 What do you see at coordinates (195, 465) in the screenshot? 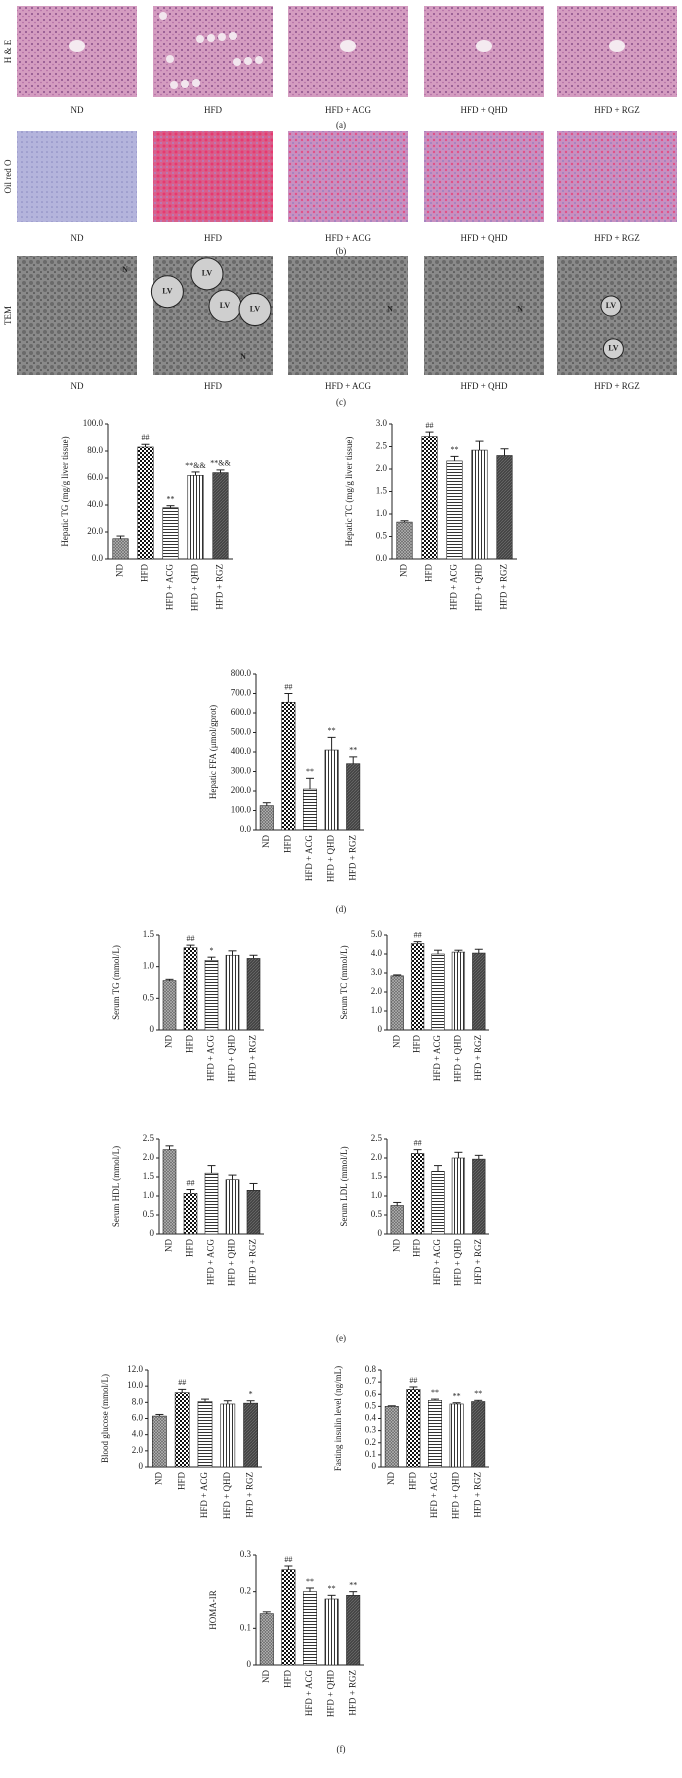
I see `significance: **&&` at bounding box center [195, 465].